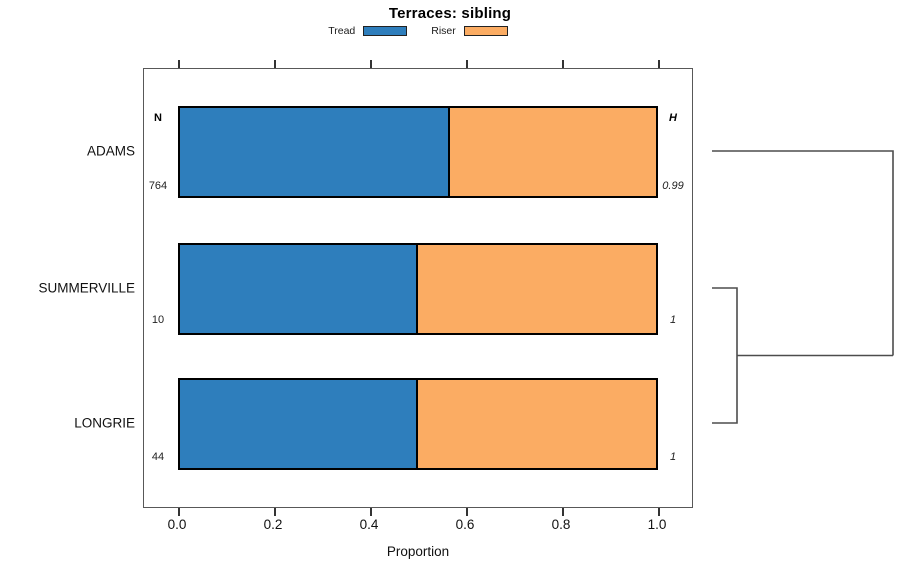  What do you see at coordinates (418, 525) in the screenshot?
I see `x-axis-tick-labels: 0.0 0.2 0.4 0.6 0.8 1.0` at bounding box center [418, 525].